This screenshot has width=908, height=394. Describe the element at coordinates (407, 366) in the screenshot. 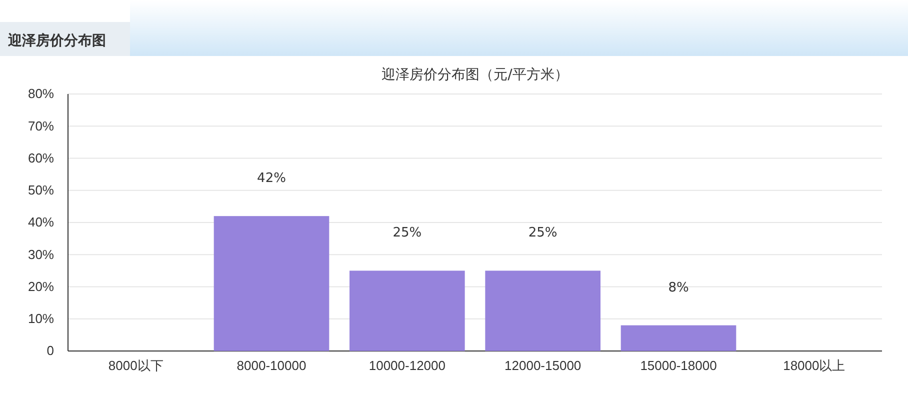

I see `x-tick-label: 10000-12000` at that location.